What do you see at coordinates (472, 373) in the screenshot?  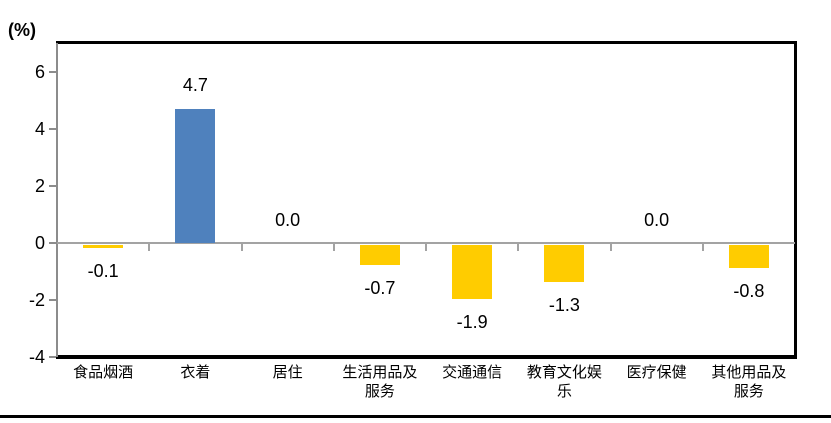 I see `x-axis-category-label-5: 交通通信` at bounding box center [472, 373].